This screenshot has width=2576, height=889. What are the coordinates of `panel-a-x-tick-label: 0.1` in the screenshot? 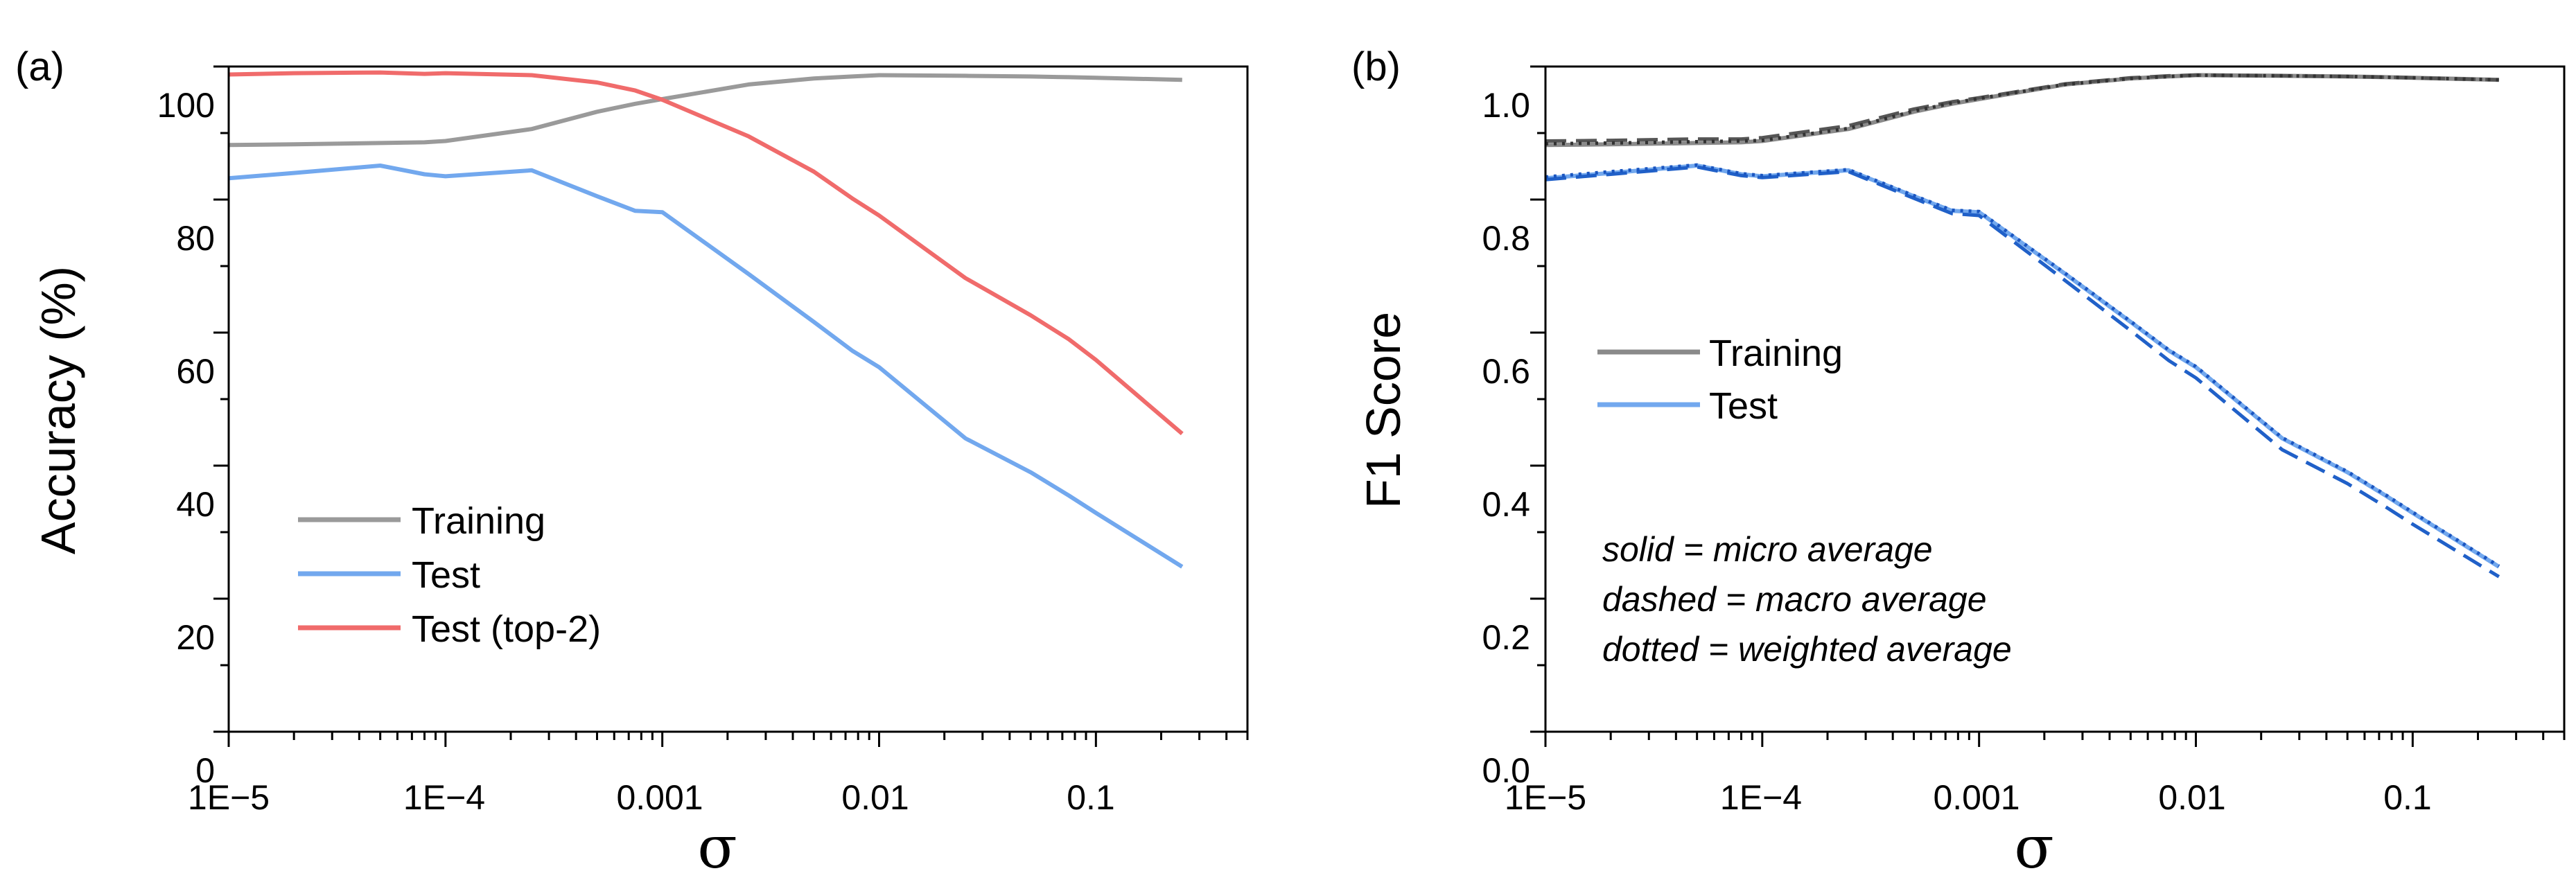 It's located at (1091, 798).